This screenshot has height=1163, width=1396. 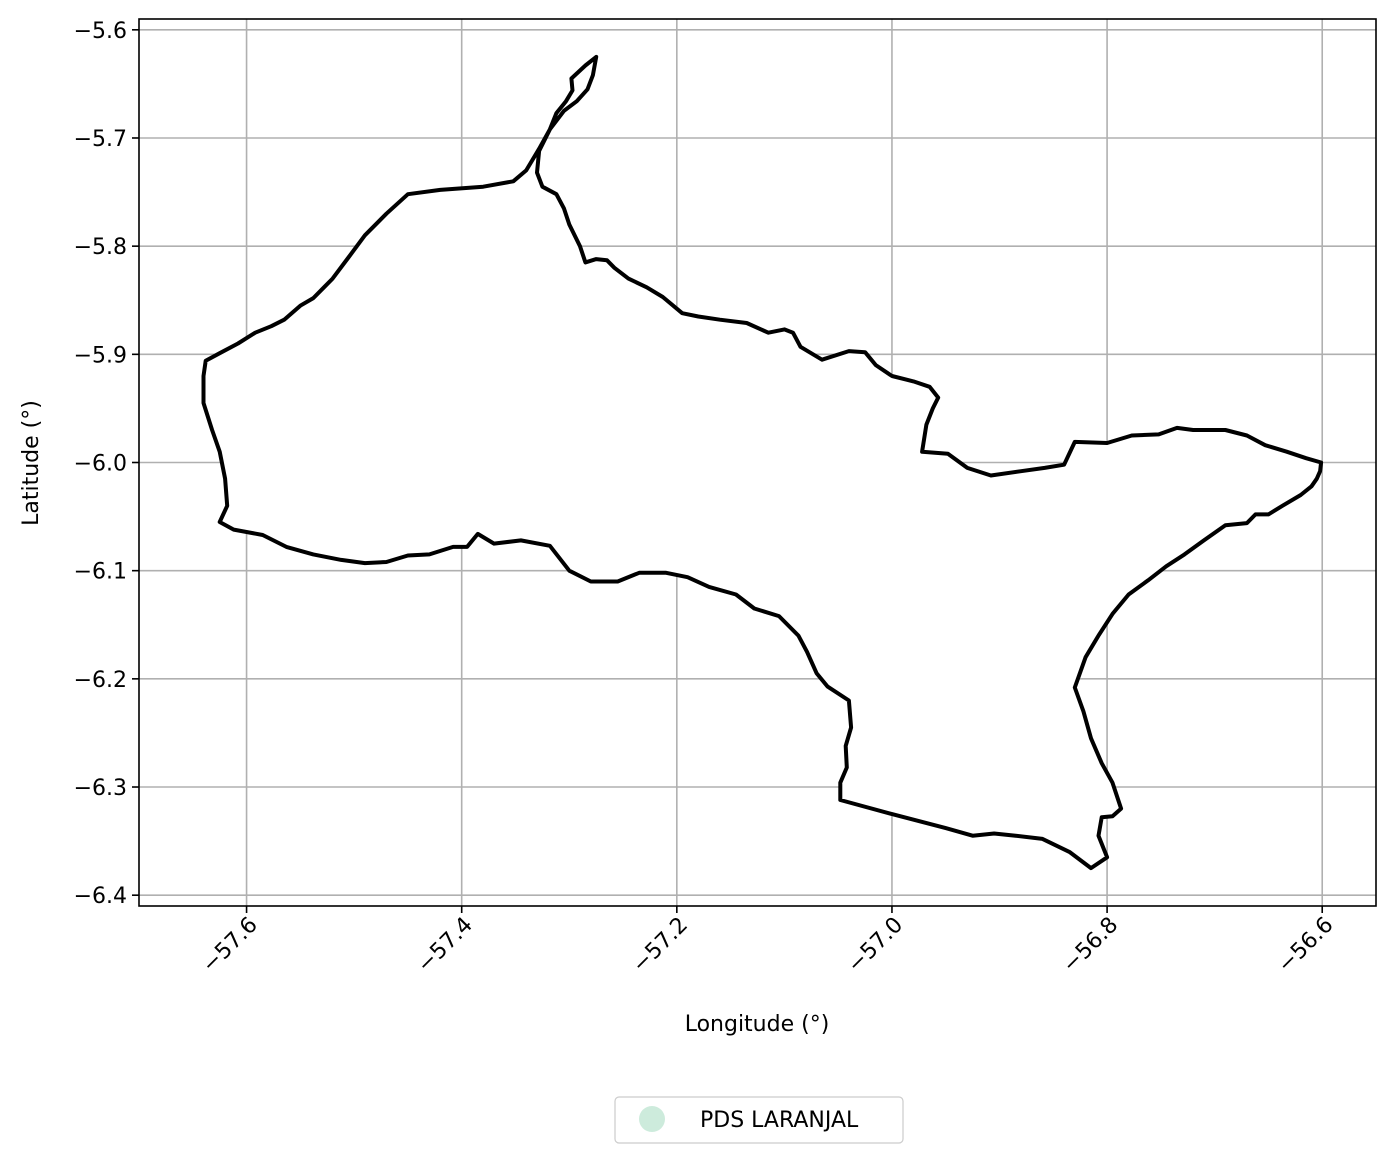 I want to click on legend: PDS LARANJAL, so click(x=759, y=1120).